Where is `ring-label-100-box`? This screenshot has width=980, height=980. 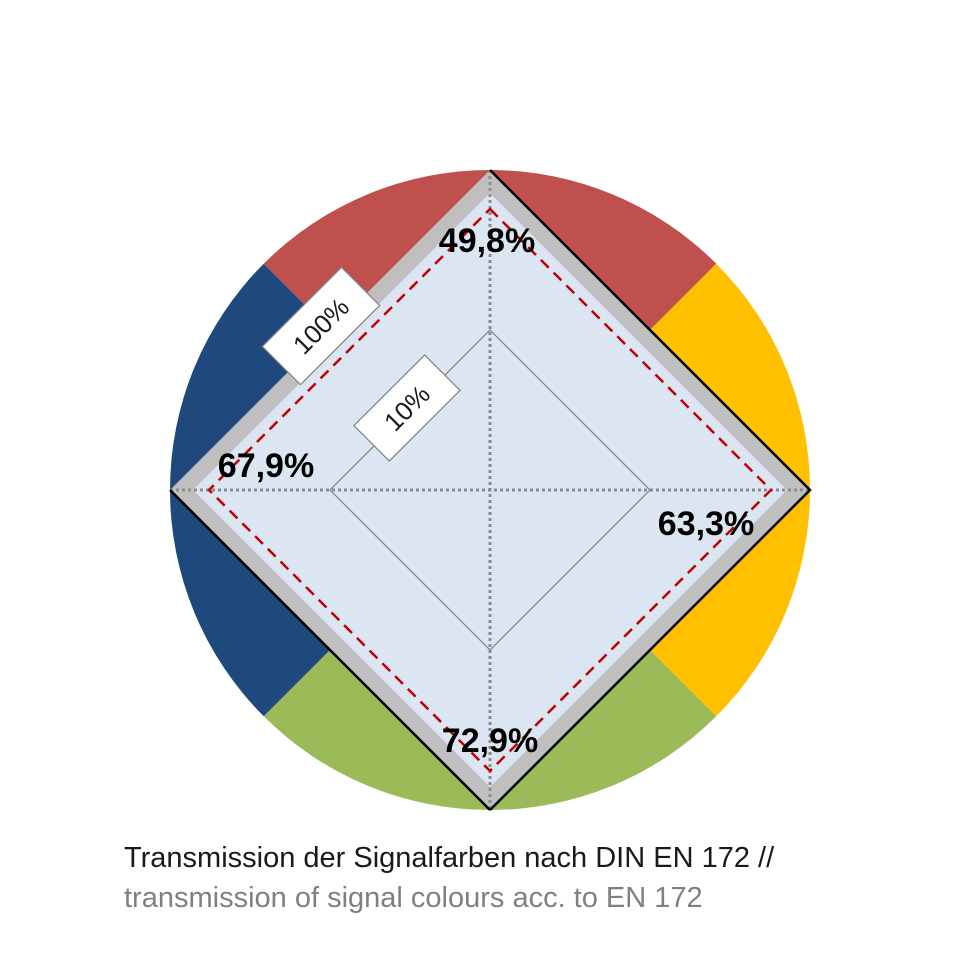
ring-label-100-box is located at coordinates (321, 326).